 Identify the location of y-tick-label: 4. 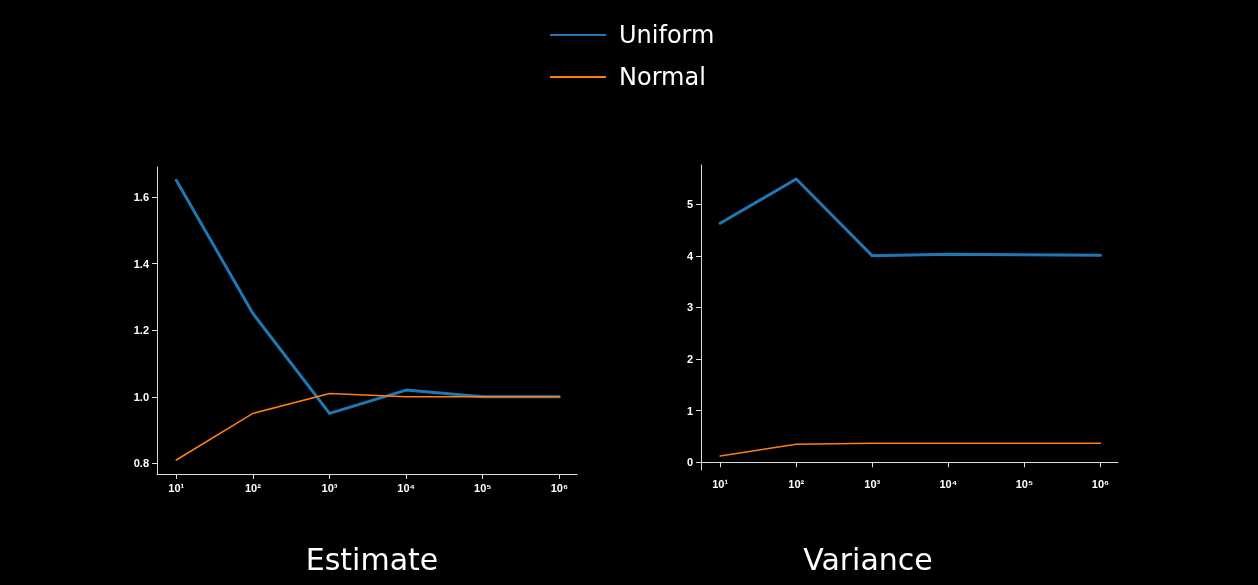
(690, 255).